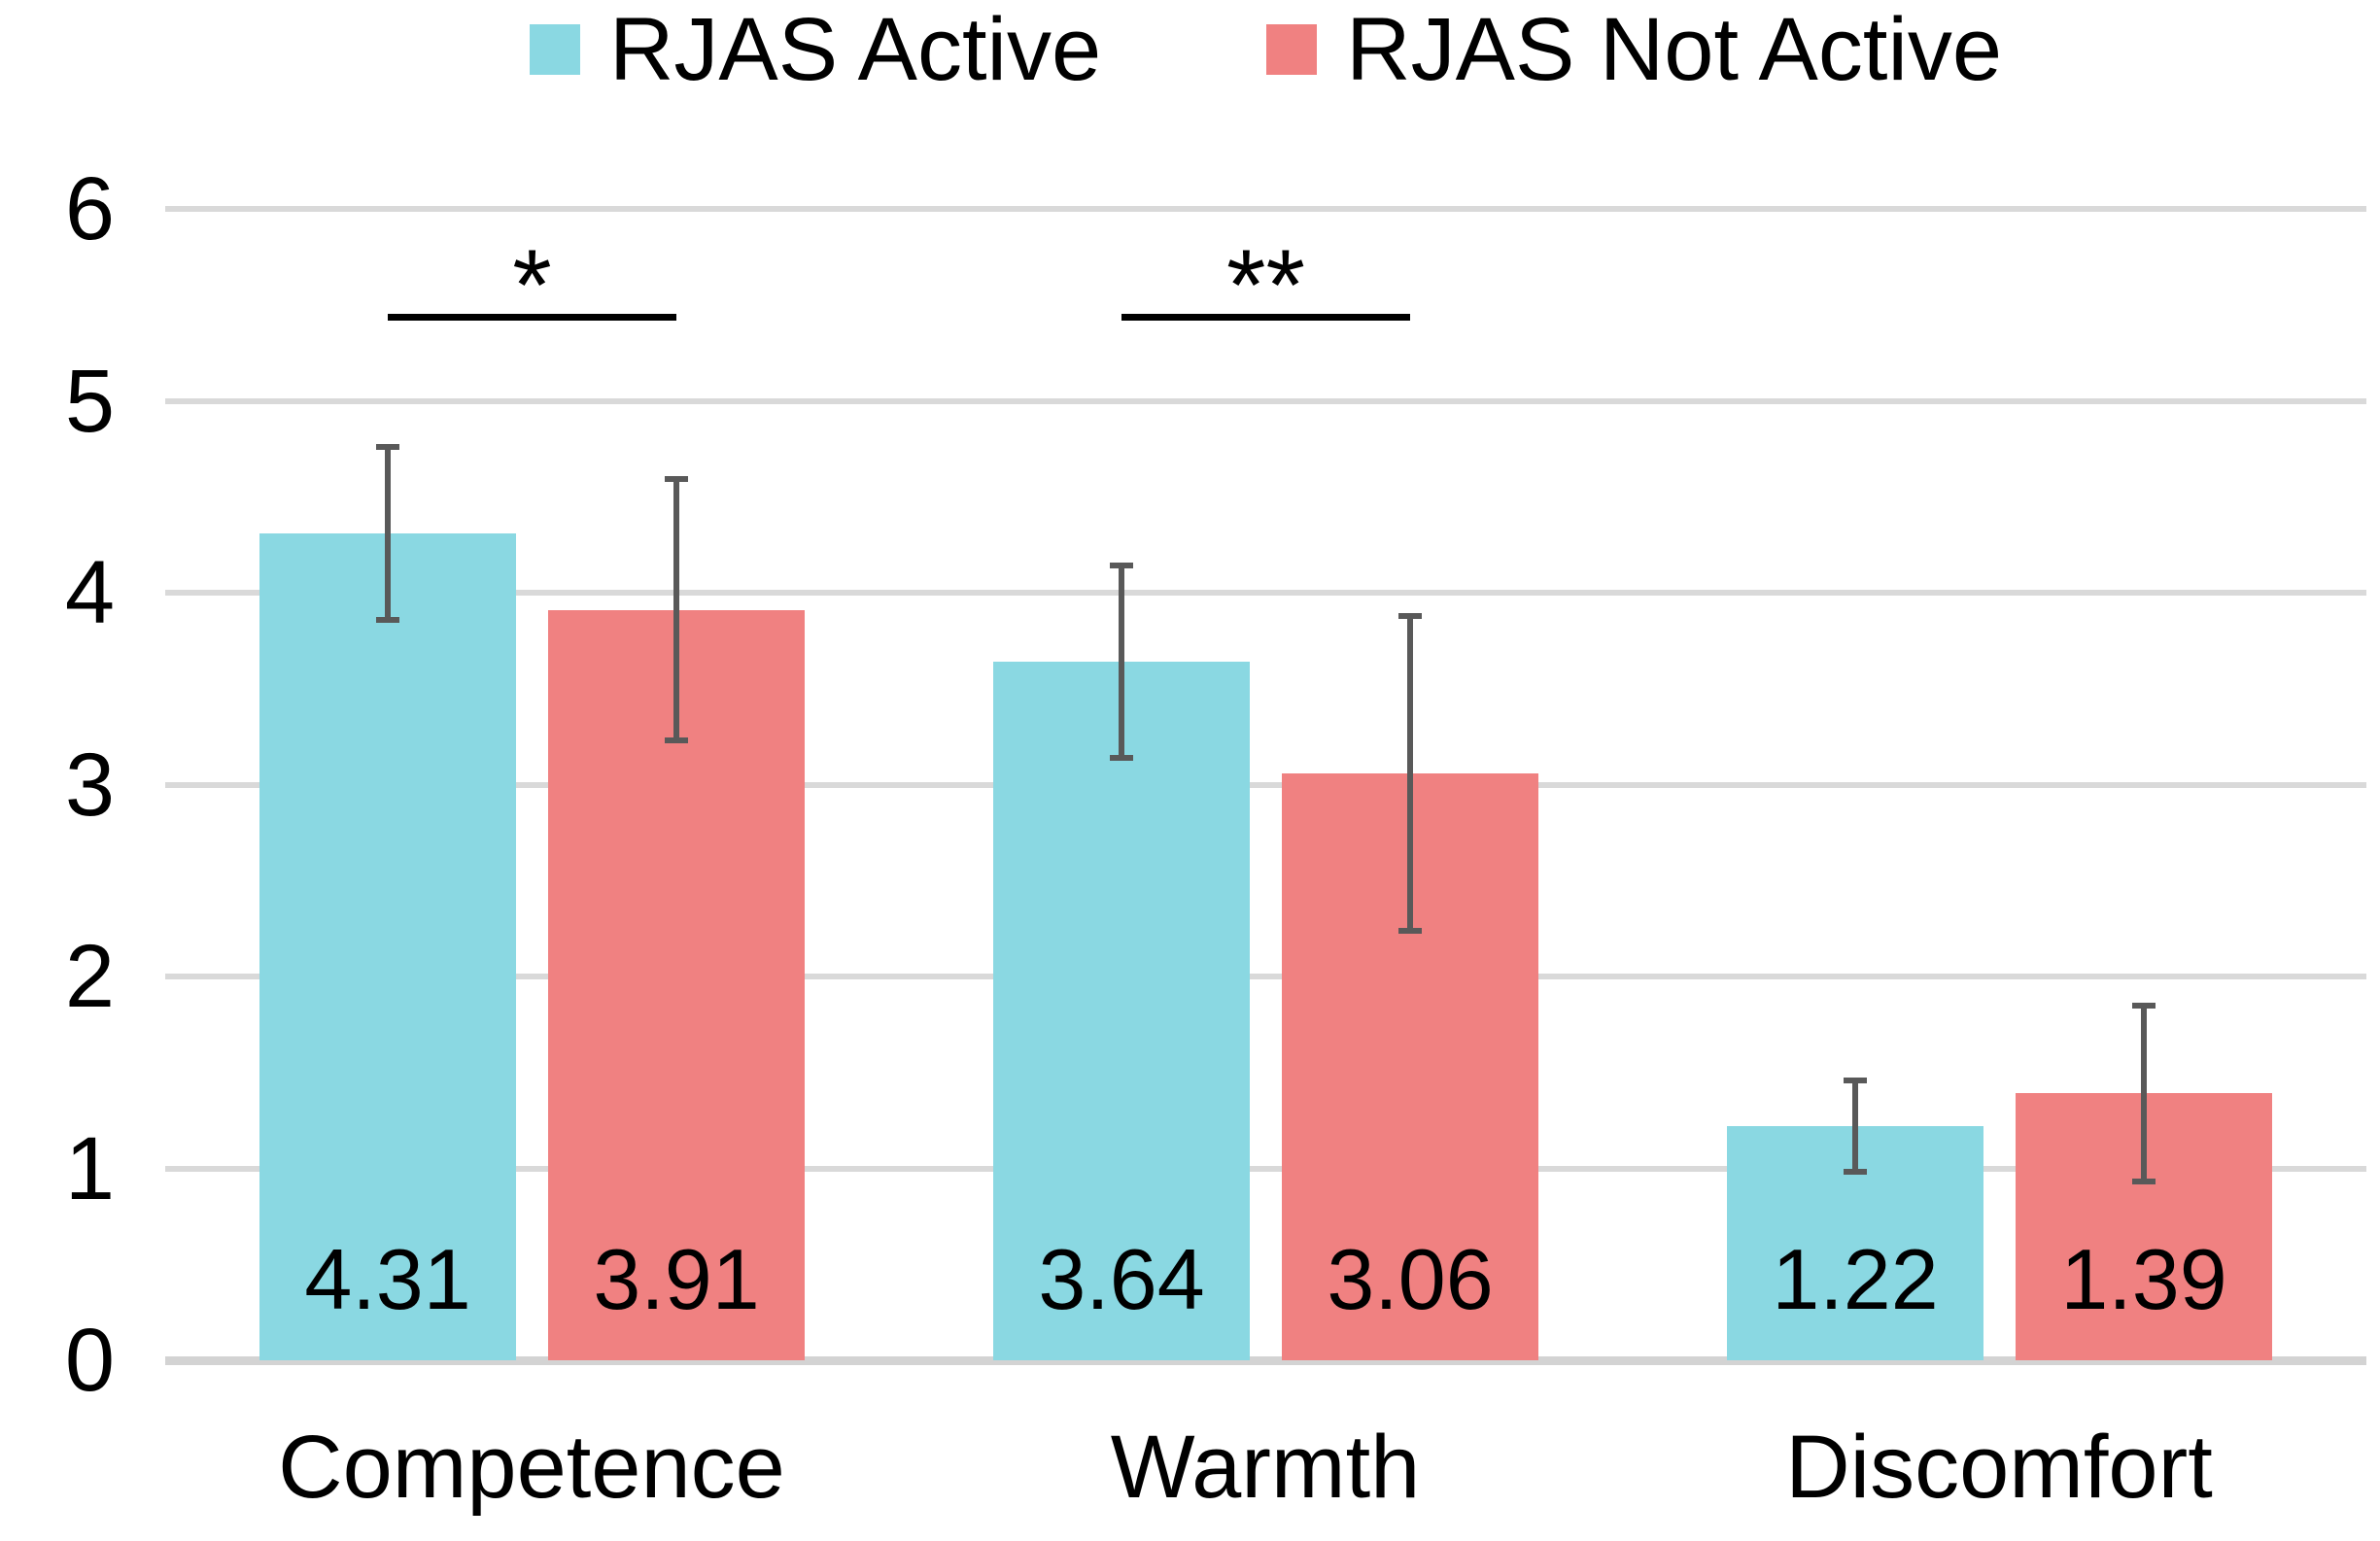  What do you see at coordinates (89, 401) in the screenshot?
I see `y-tick-label: 5` at bounding box center [89, 401].